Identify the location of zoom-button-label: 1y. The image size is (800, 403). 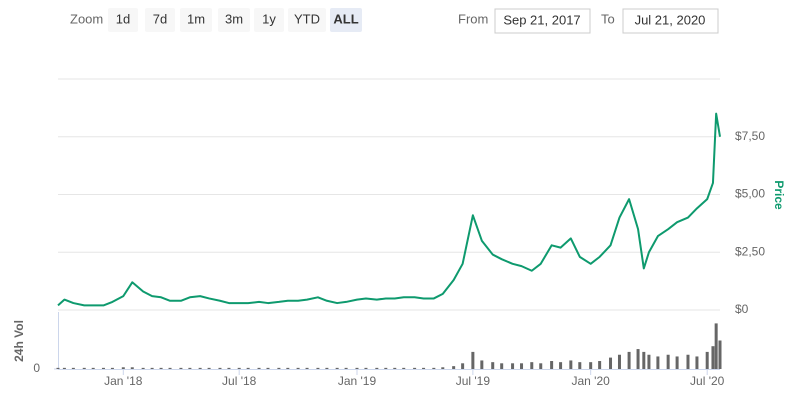
(269, 18).